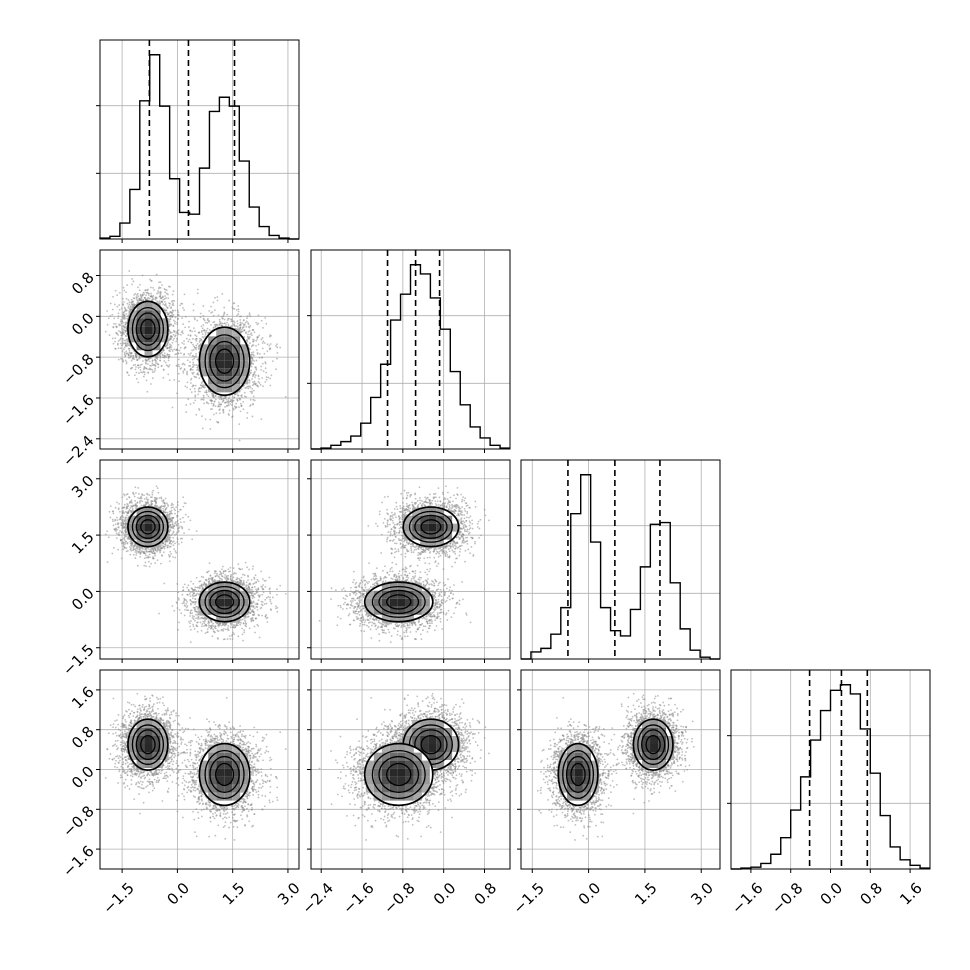 This screenshot has width=970, height=970. I want to click on panel-frame, so click(410, 349).